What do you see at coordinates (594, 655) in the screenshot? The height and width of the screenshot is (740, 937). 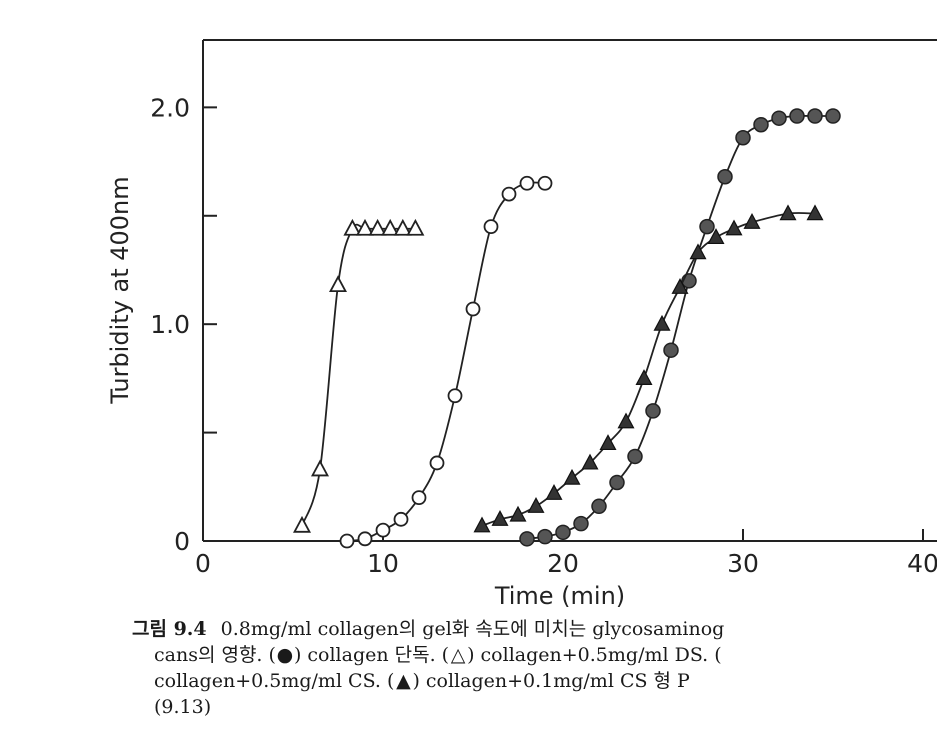 I see `caption-text-2c: ) collagen+0.5mg/ml DS. (` at bounding box center [594, 655].